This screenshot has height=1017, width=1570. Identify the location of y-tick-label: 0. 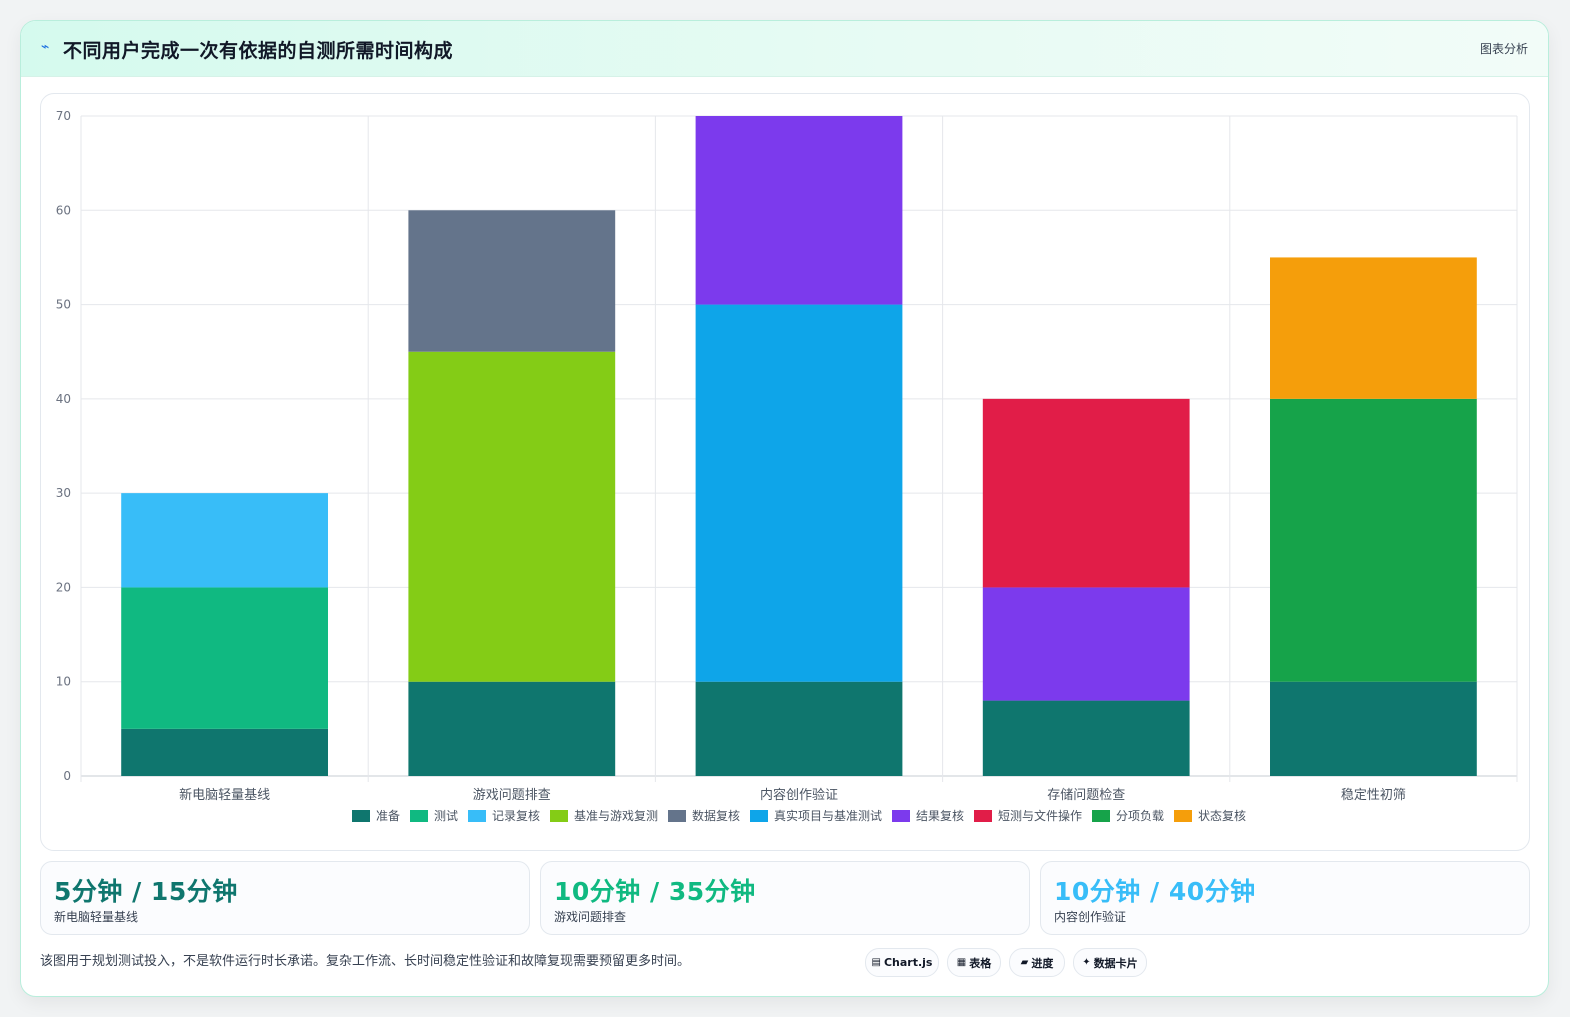
(67, 776).